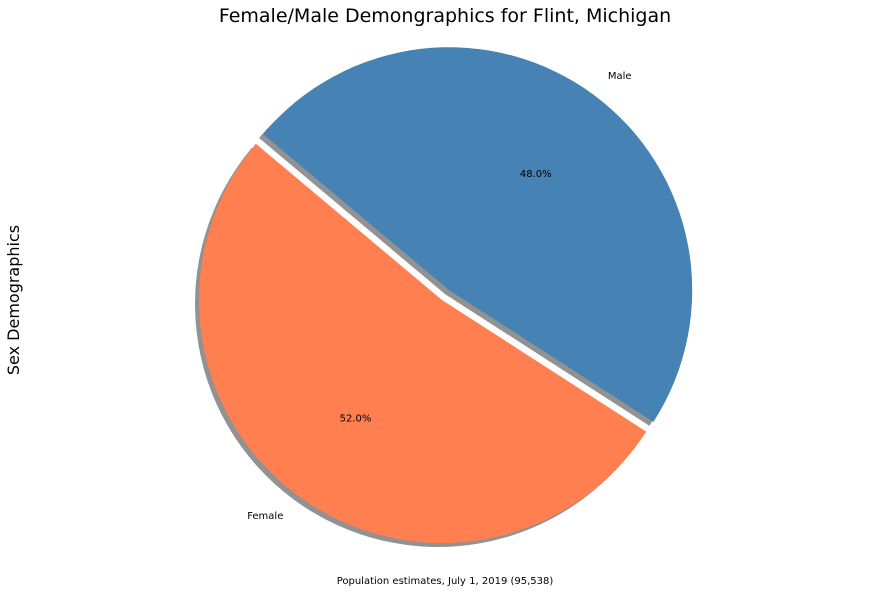 The width and height of the screenshot is (870, 597). Describe the element at coordinates (13, 300) in the screenshot. I see `y-axis-label: Sex Demographics` at that location.